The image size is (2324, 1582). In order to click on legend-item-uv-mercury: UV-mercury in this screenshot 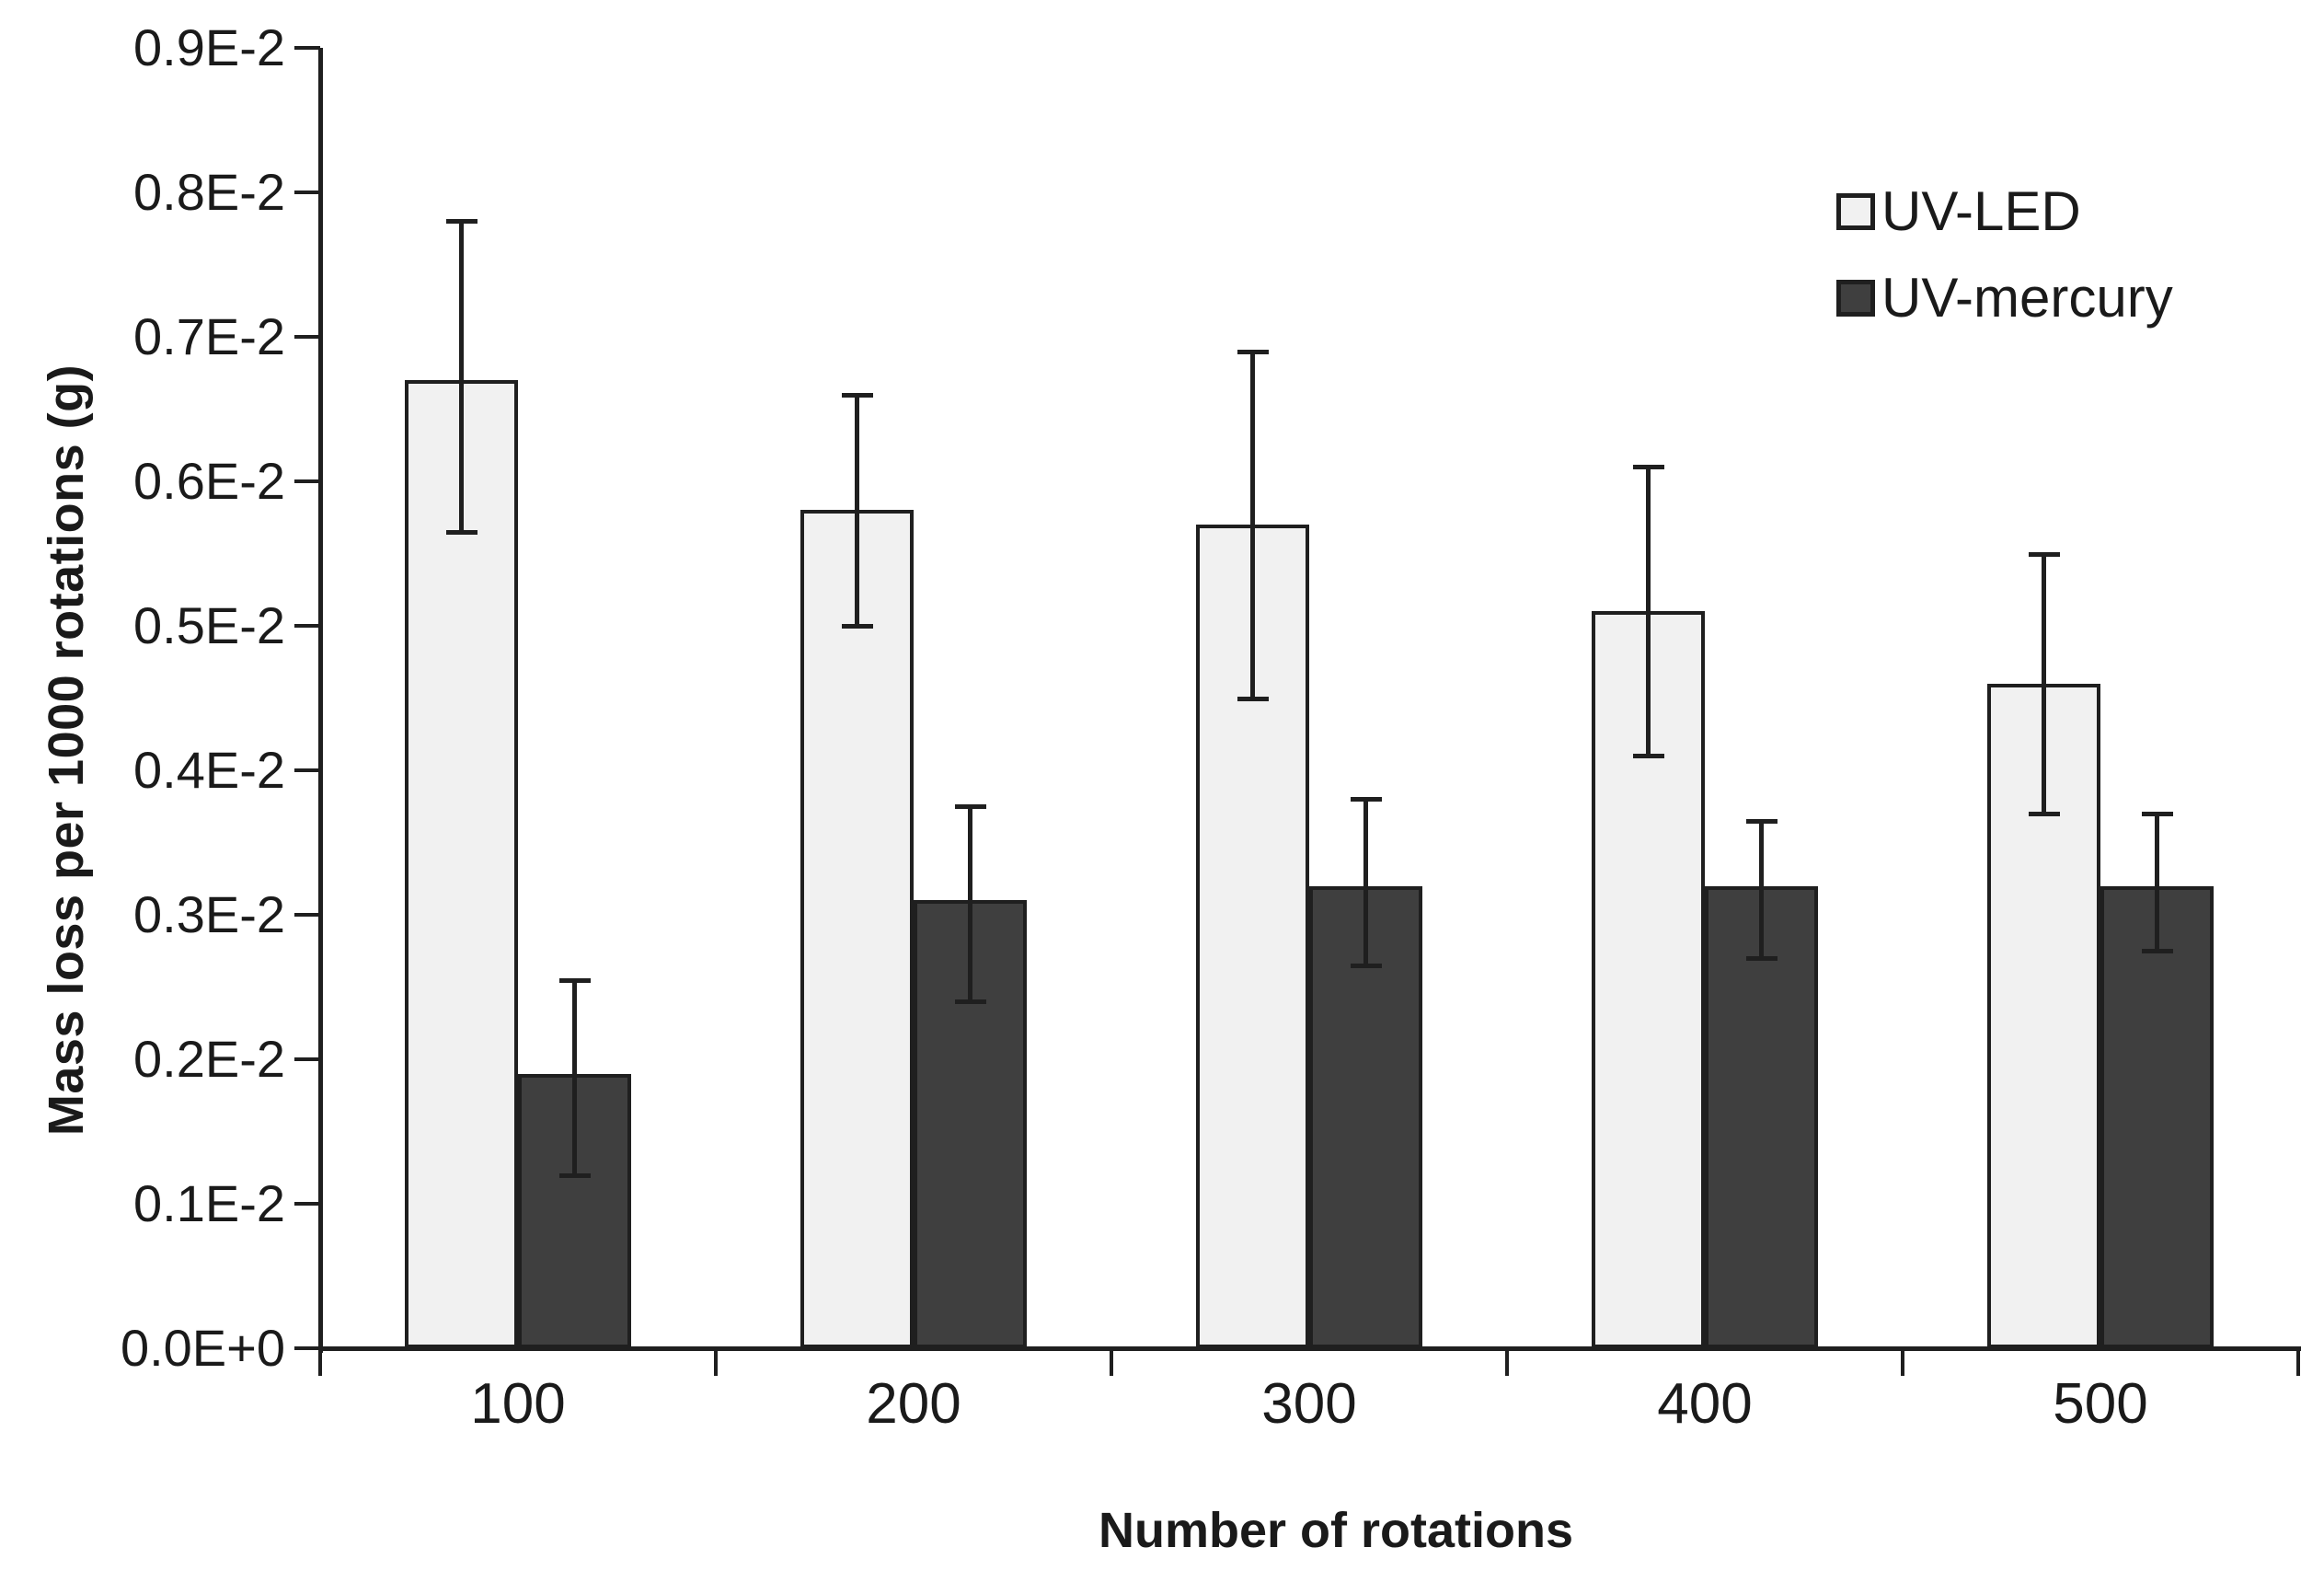, I will do `click(2005, 298)`.